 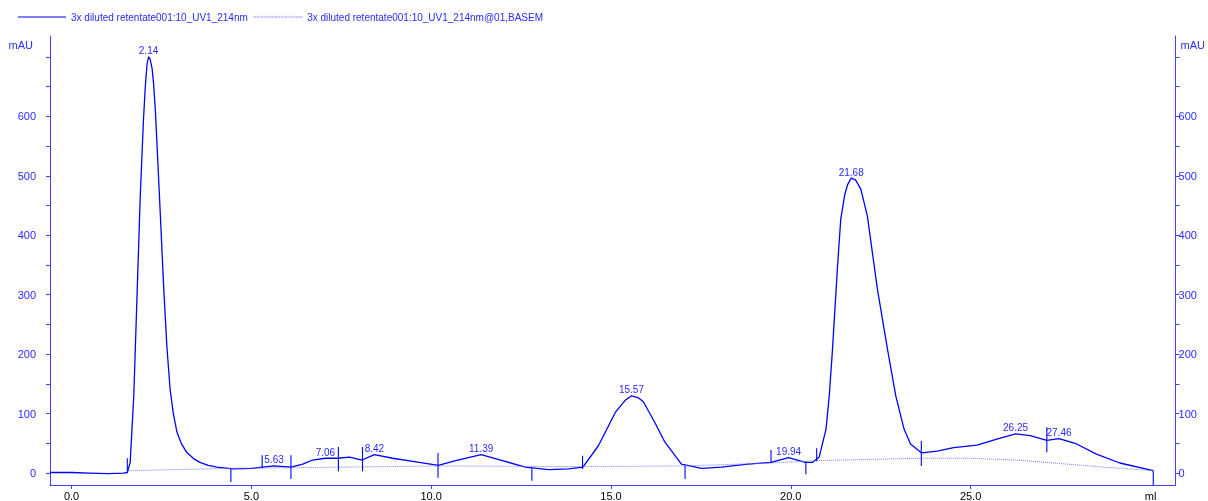 I want to click on y-tick-label: 300, so click(x=26, y=294).